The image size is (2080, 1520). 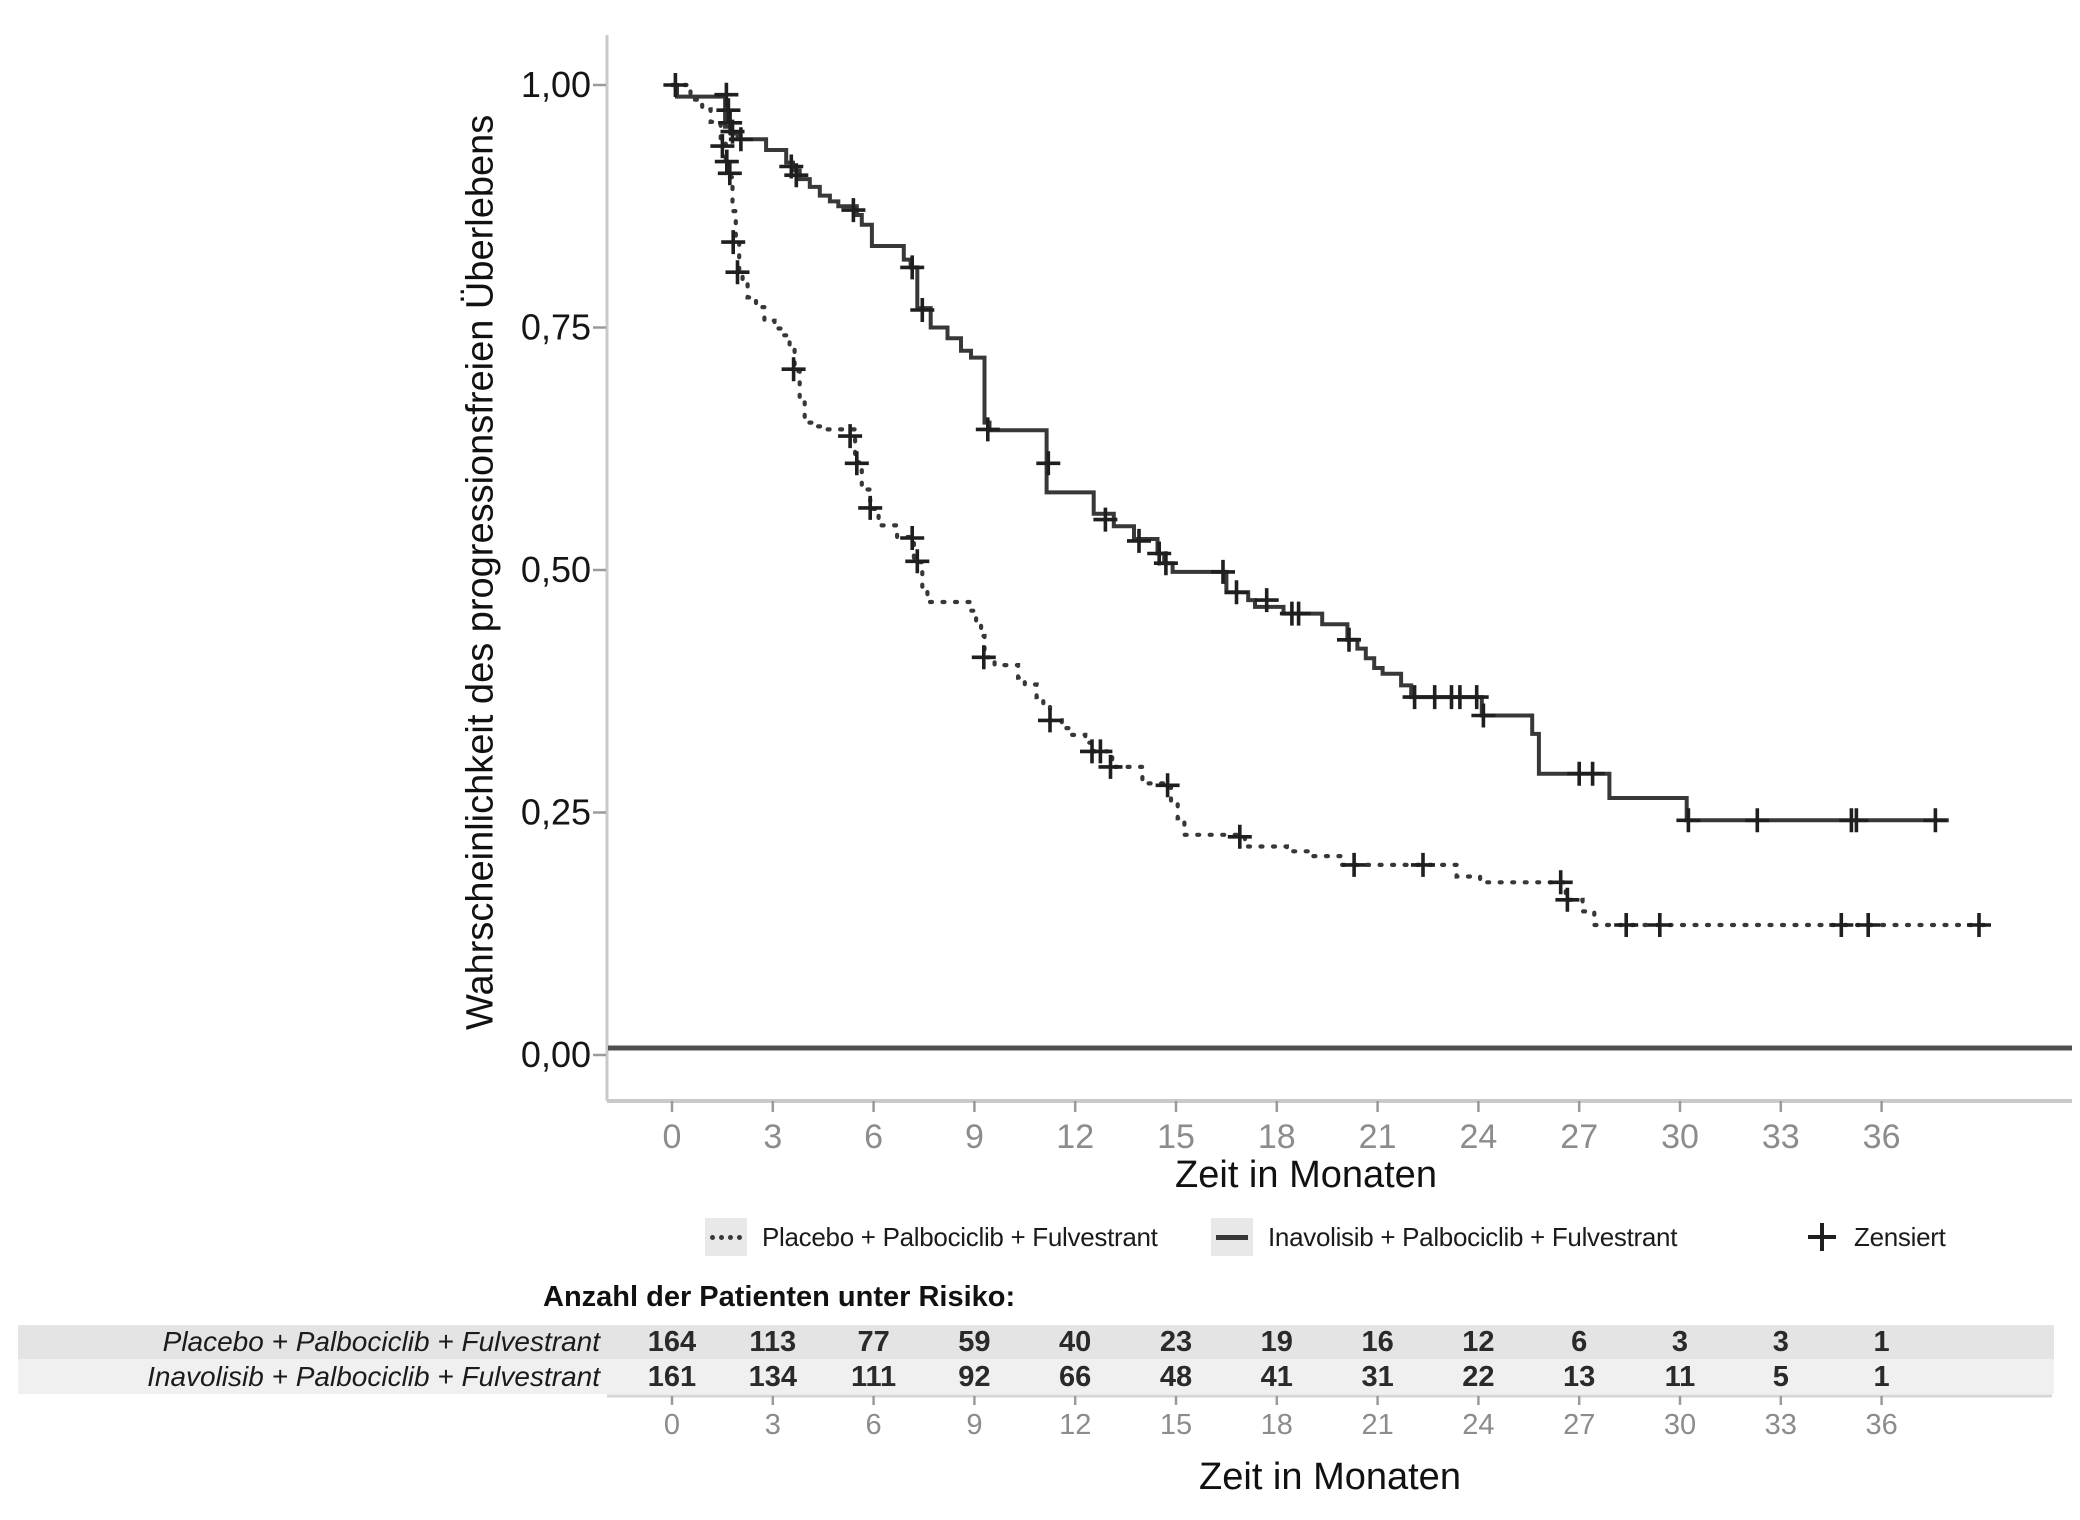 What do you see at coordinates (1377, 1425) in the screenshot?
I see `risk-axis-tick-label: 21` at bounding box center [1377, 1425].